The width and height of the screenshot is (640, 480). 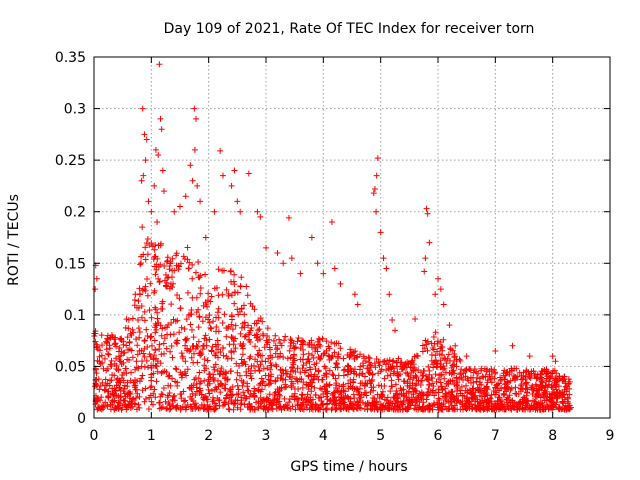 What do you see at coordinates (208, 436) in the screenshot?
I see `x-tick-label: 2` at bounding box center [208, 436].